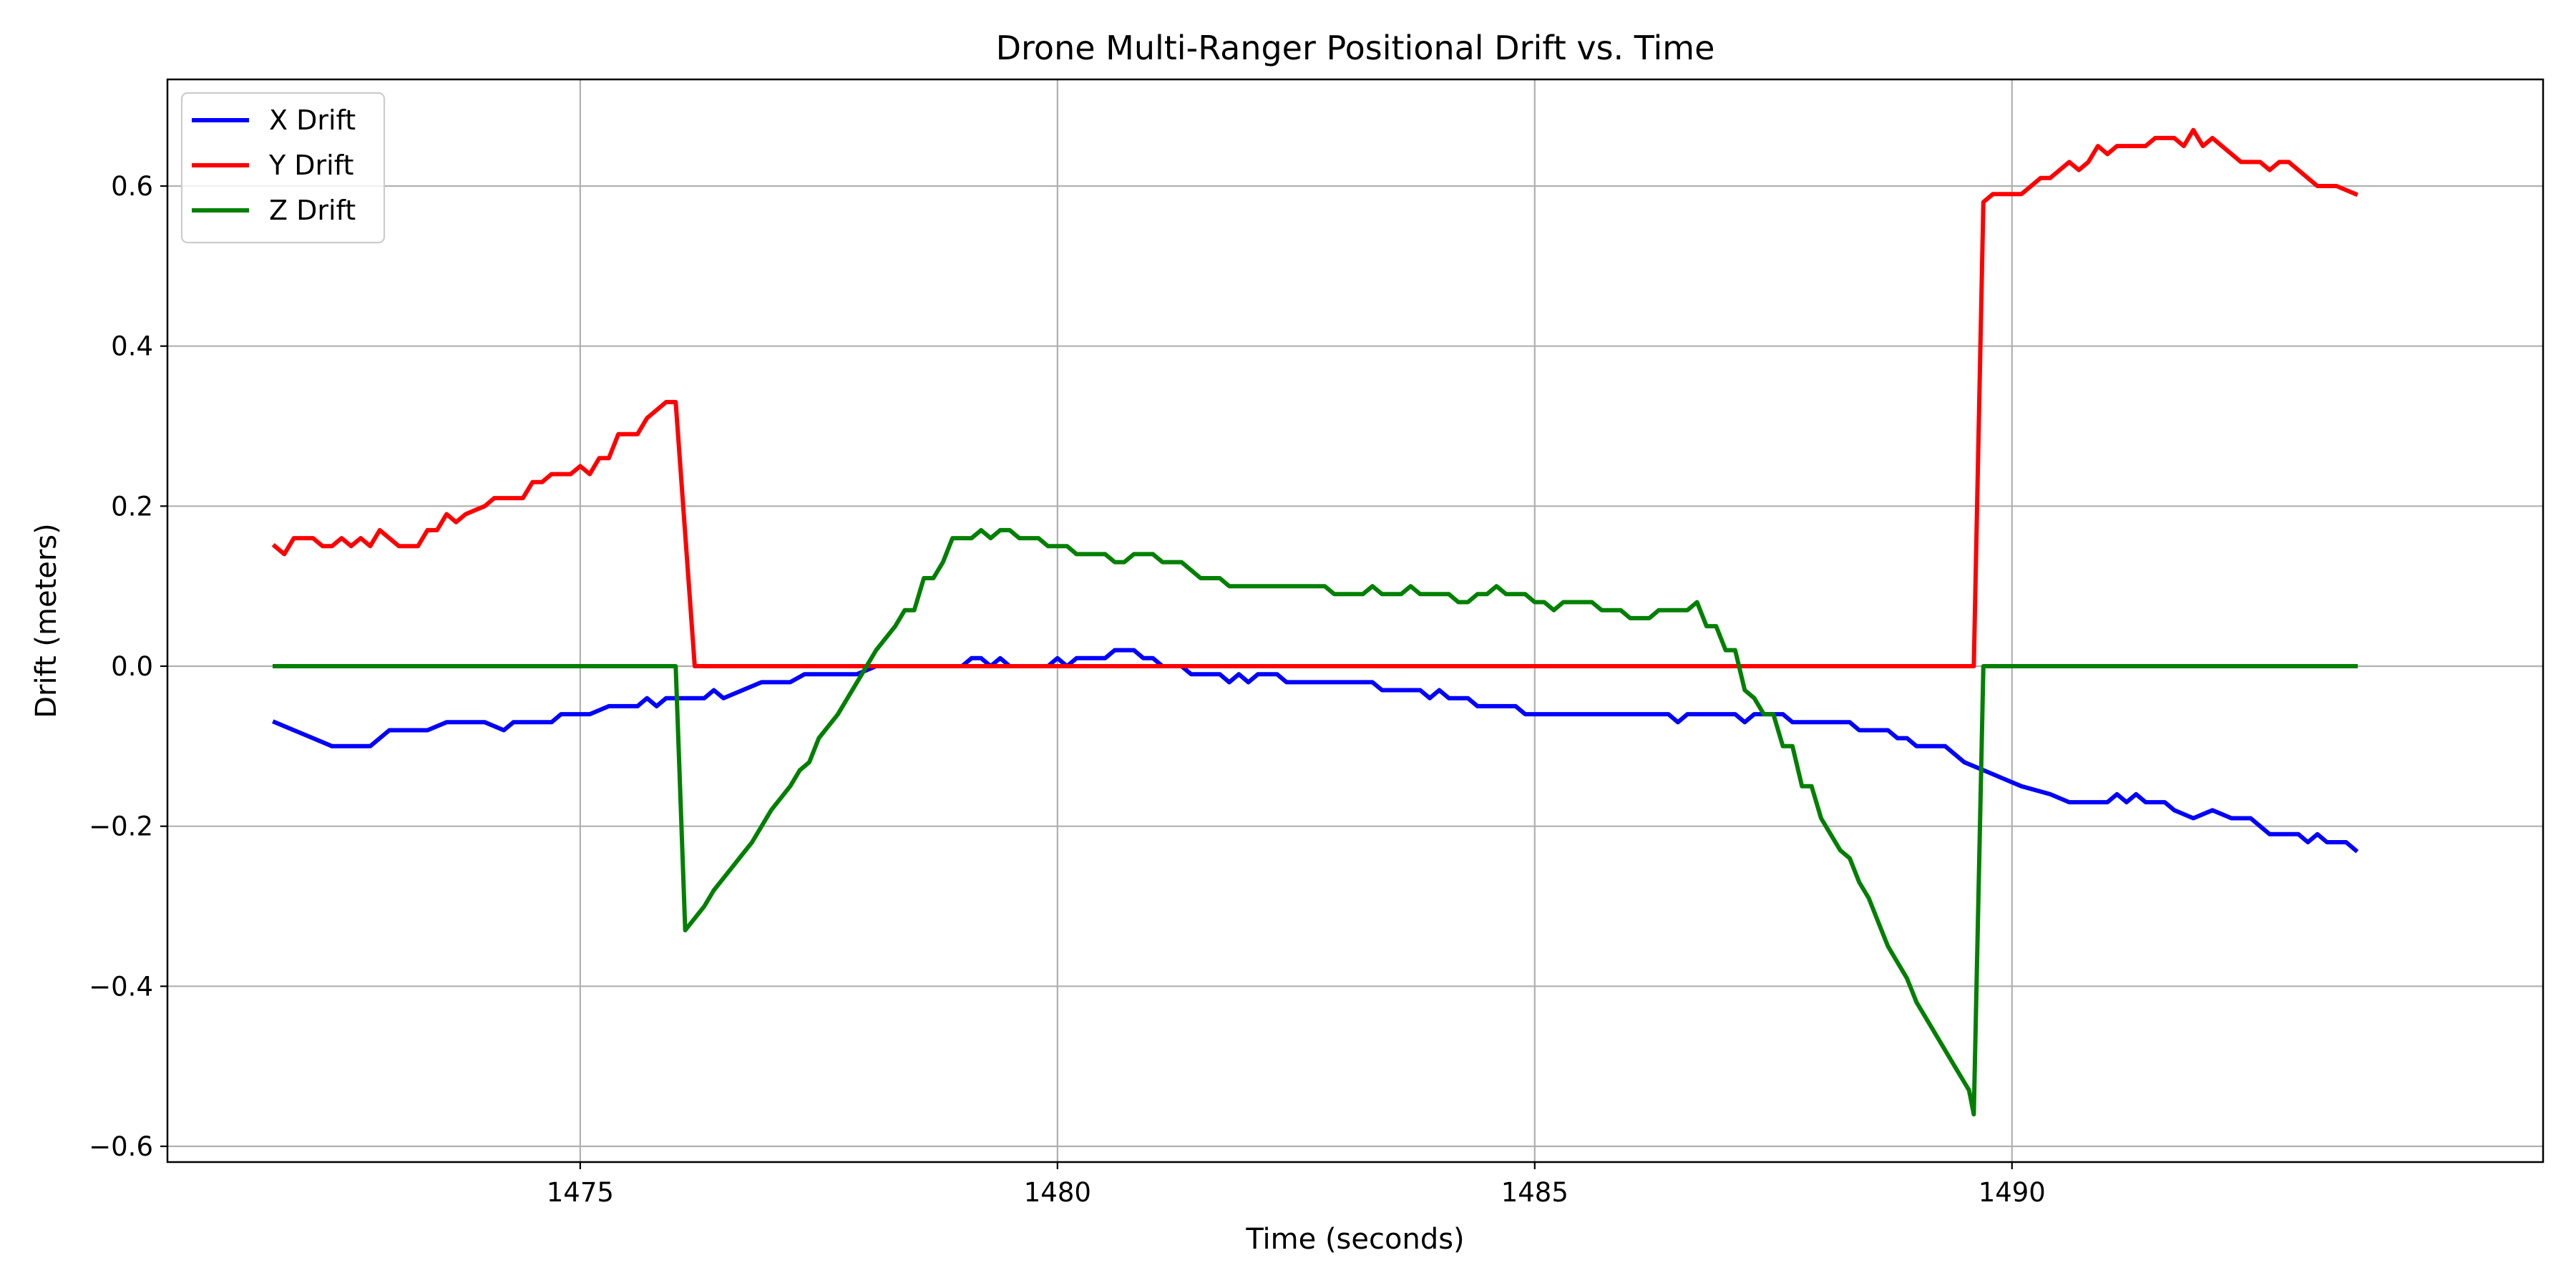 This screenshot has width=2576, height=1288. What do you see at coordinates (1354, 1239) in the screenshot?
I see `x-axis-label: Time (seconds)` at bounding box center [1354, 1239].